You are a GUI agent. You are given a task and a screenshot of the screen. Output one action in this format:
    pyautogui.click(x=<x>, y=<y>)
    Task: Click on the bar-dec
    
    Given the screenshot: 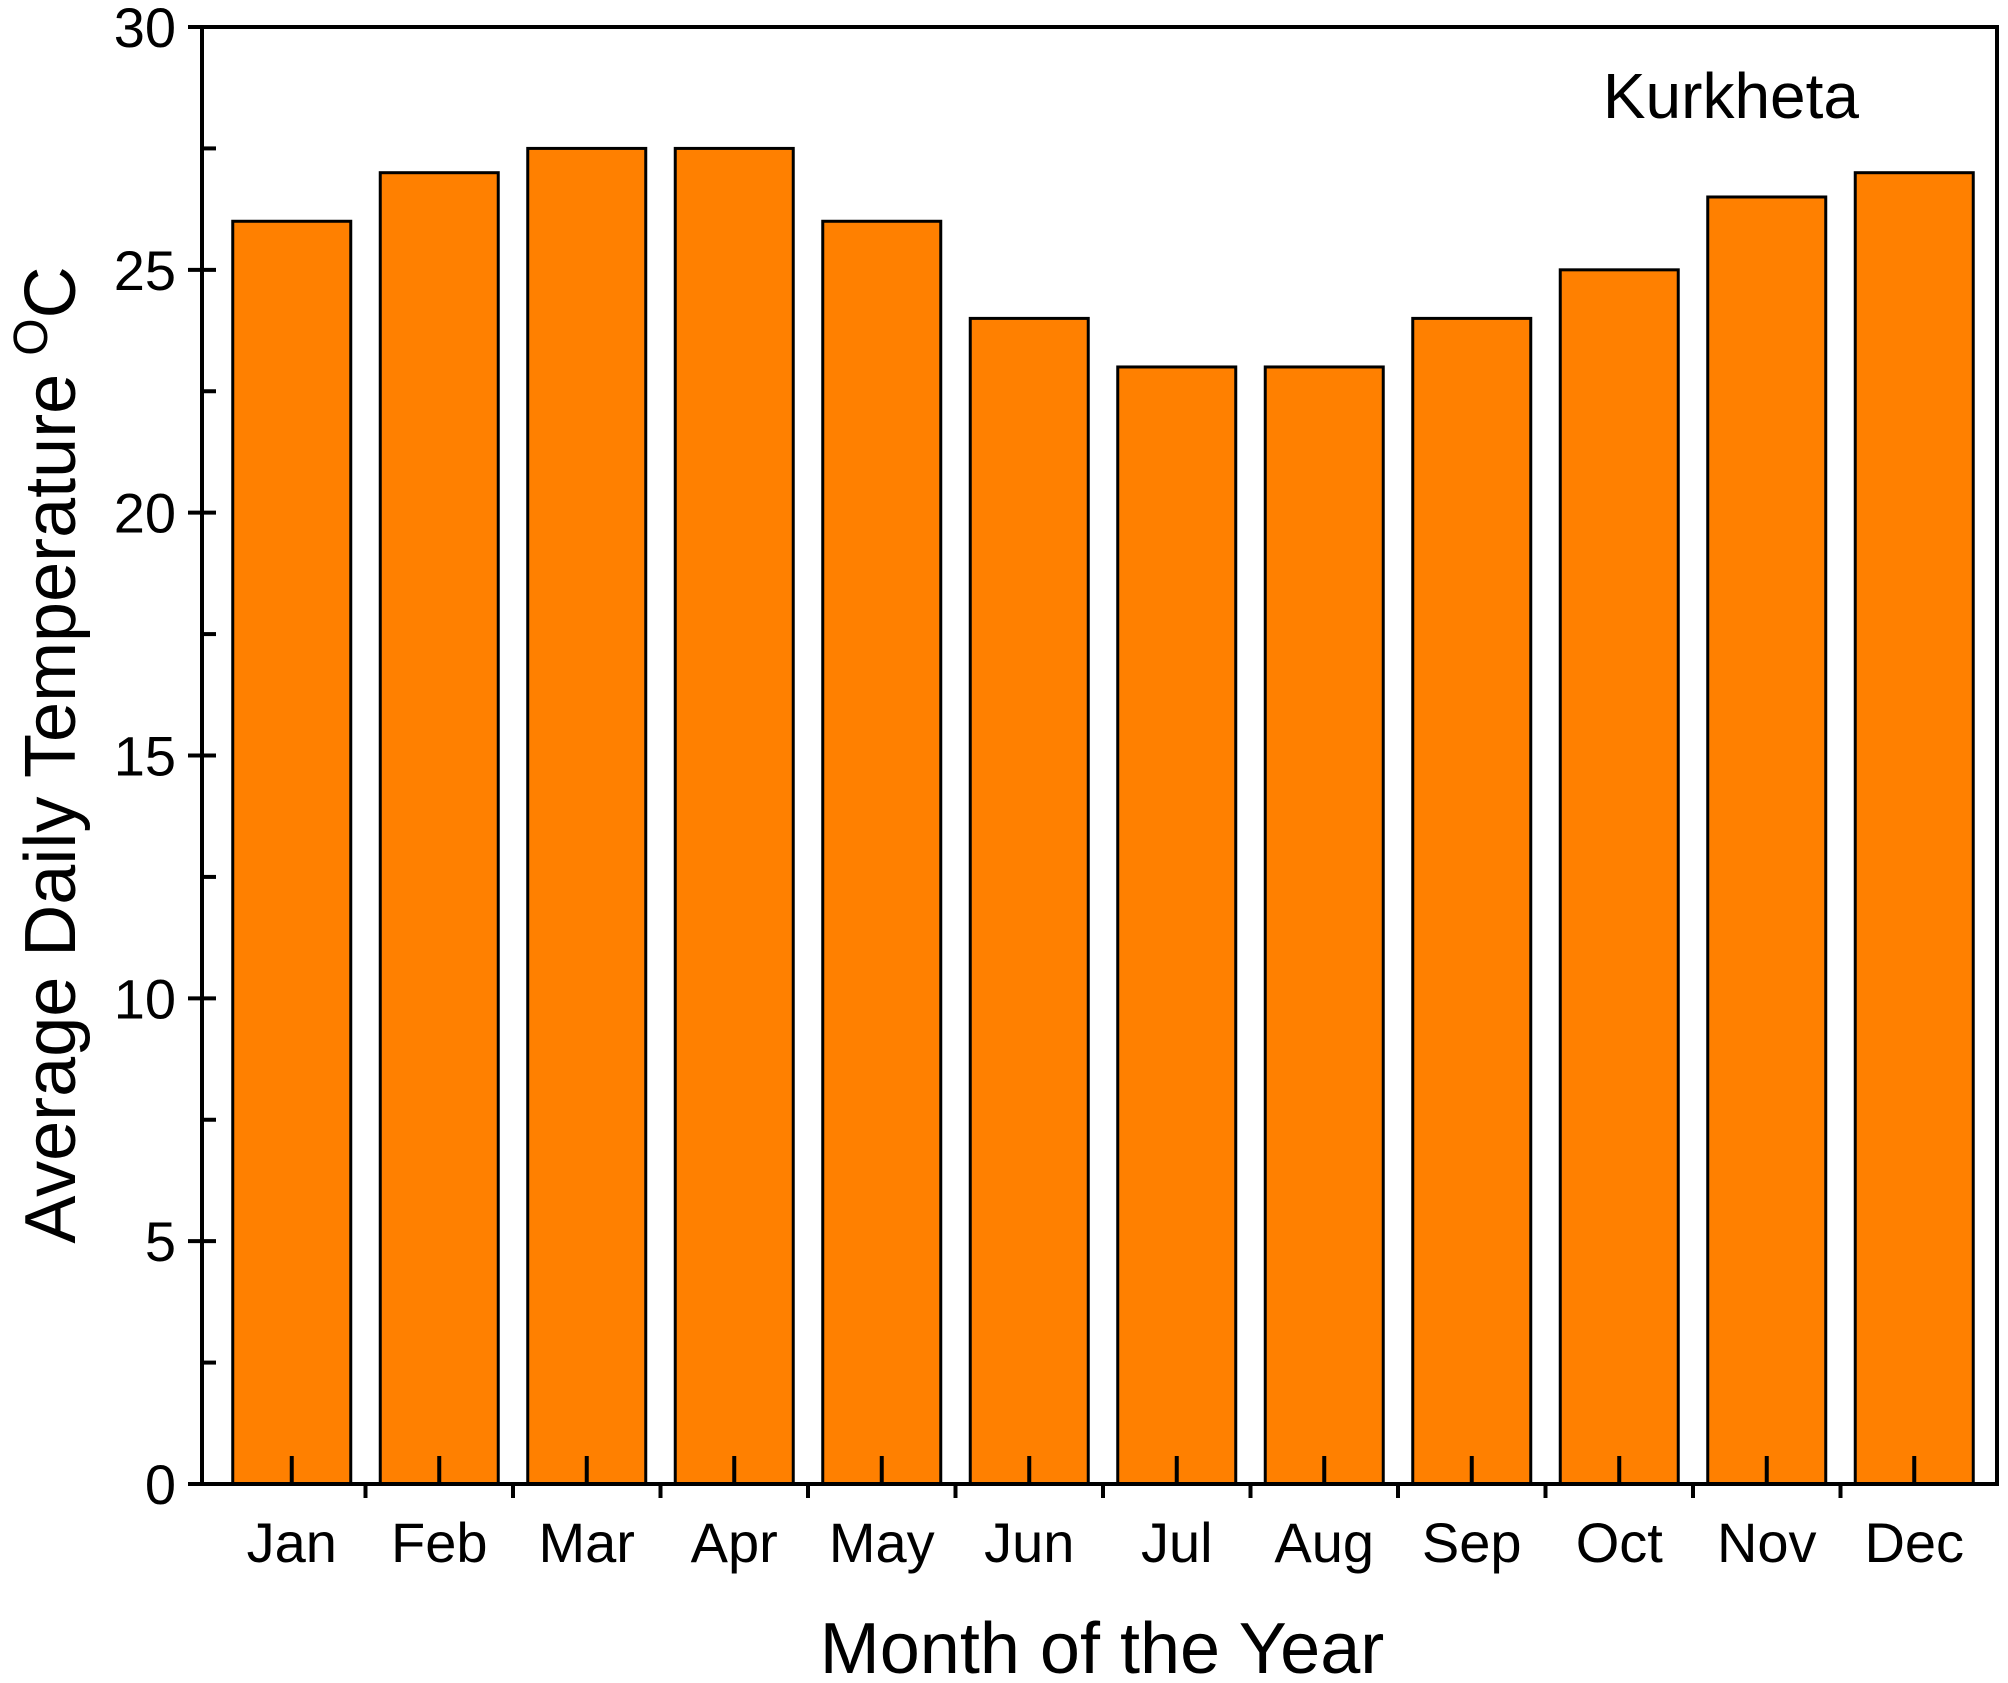 What is the action you would take?
    pyautogui.click(x=1914, y=828)
    